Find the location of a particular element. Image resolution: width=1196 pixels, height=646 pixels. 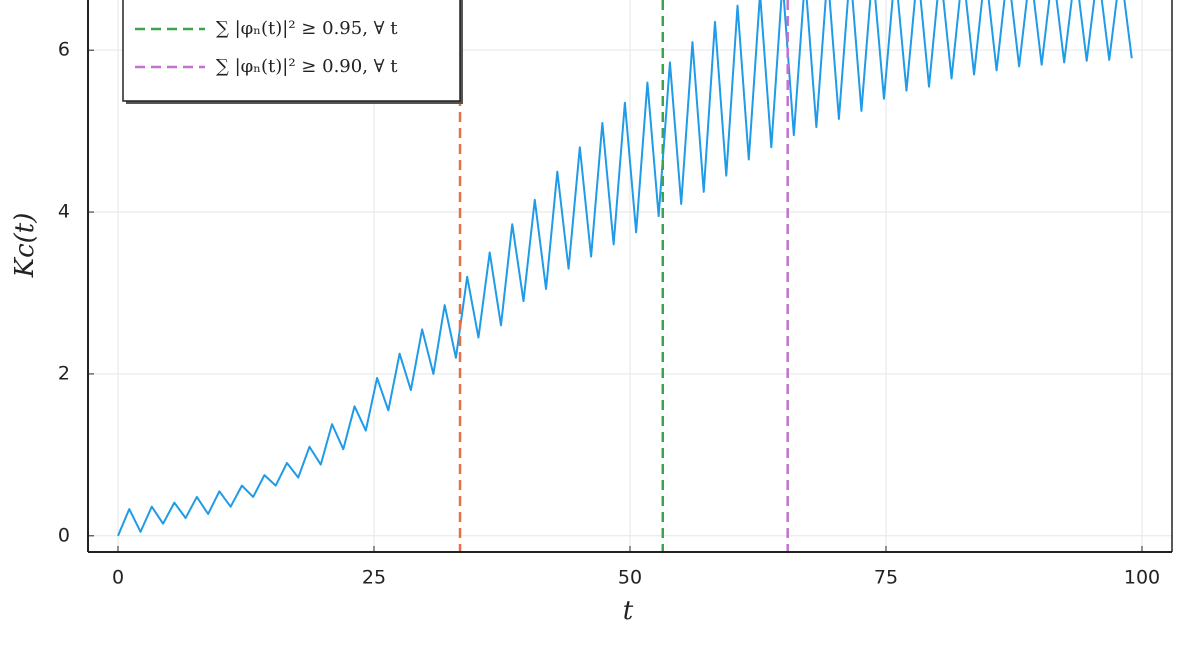

x-tick-label: 75 is located at coordinates (886, 578).